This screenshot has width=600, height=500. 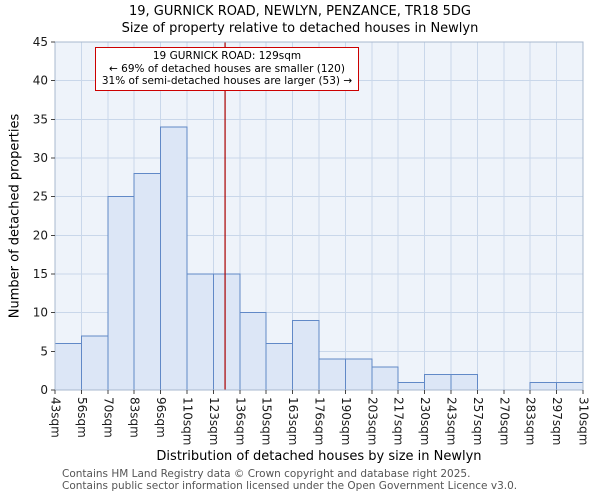 I want to click on y-tick-label: 15, so click(x=40, y=274).